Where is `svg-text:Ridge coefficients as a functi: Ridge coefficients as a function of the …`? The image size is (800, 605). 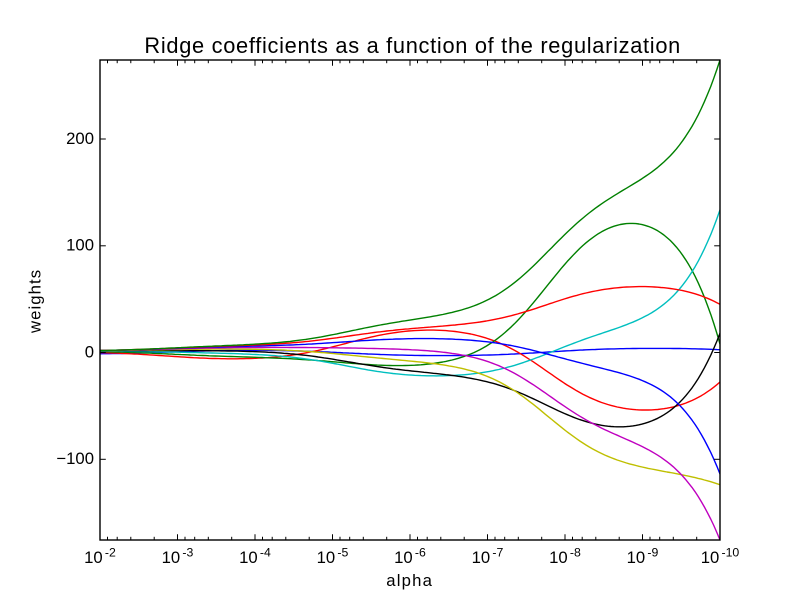 svg-text:Ridge coefficients as a functi: Ridge coefficients as a function of the … is located at coordinates (412, 45).